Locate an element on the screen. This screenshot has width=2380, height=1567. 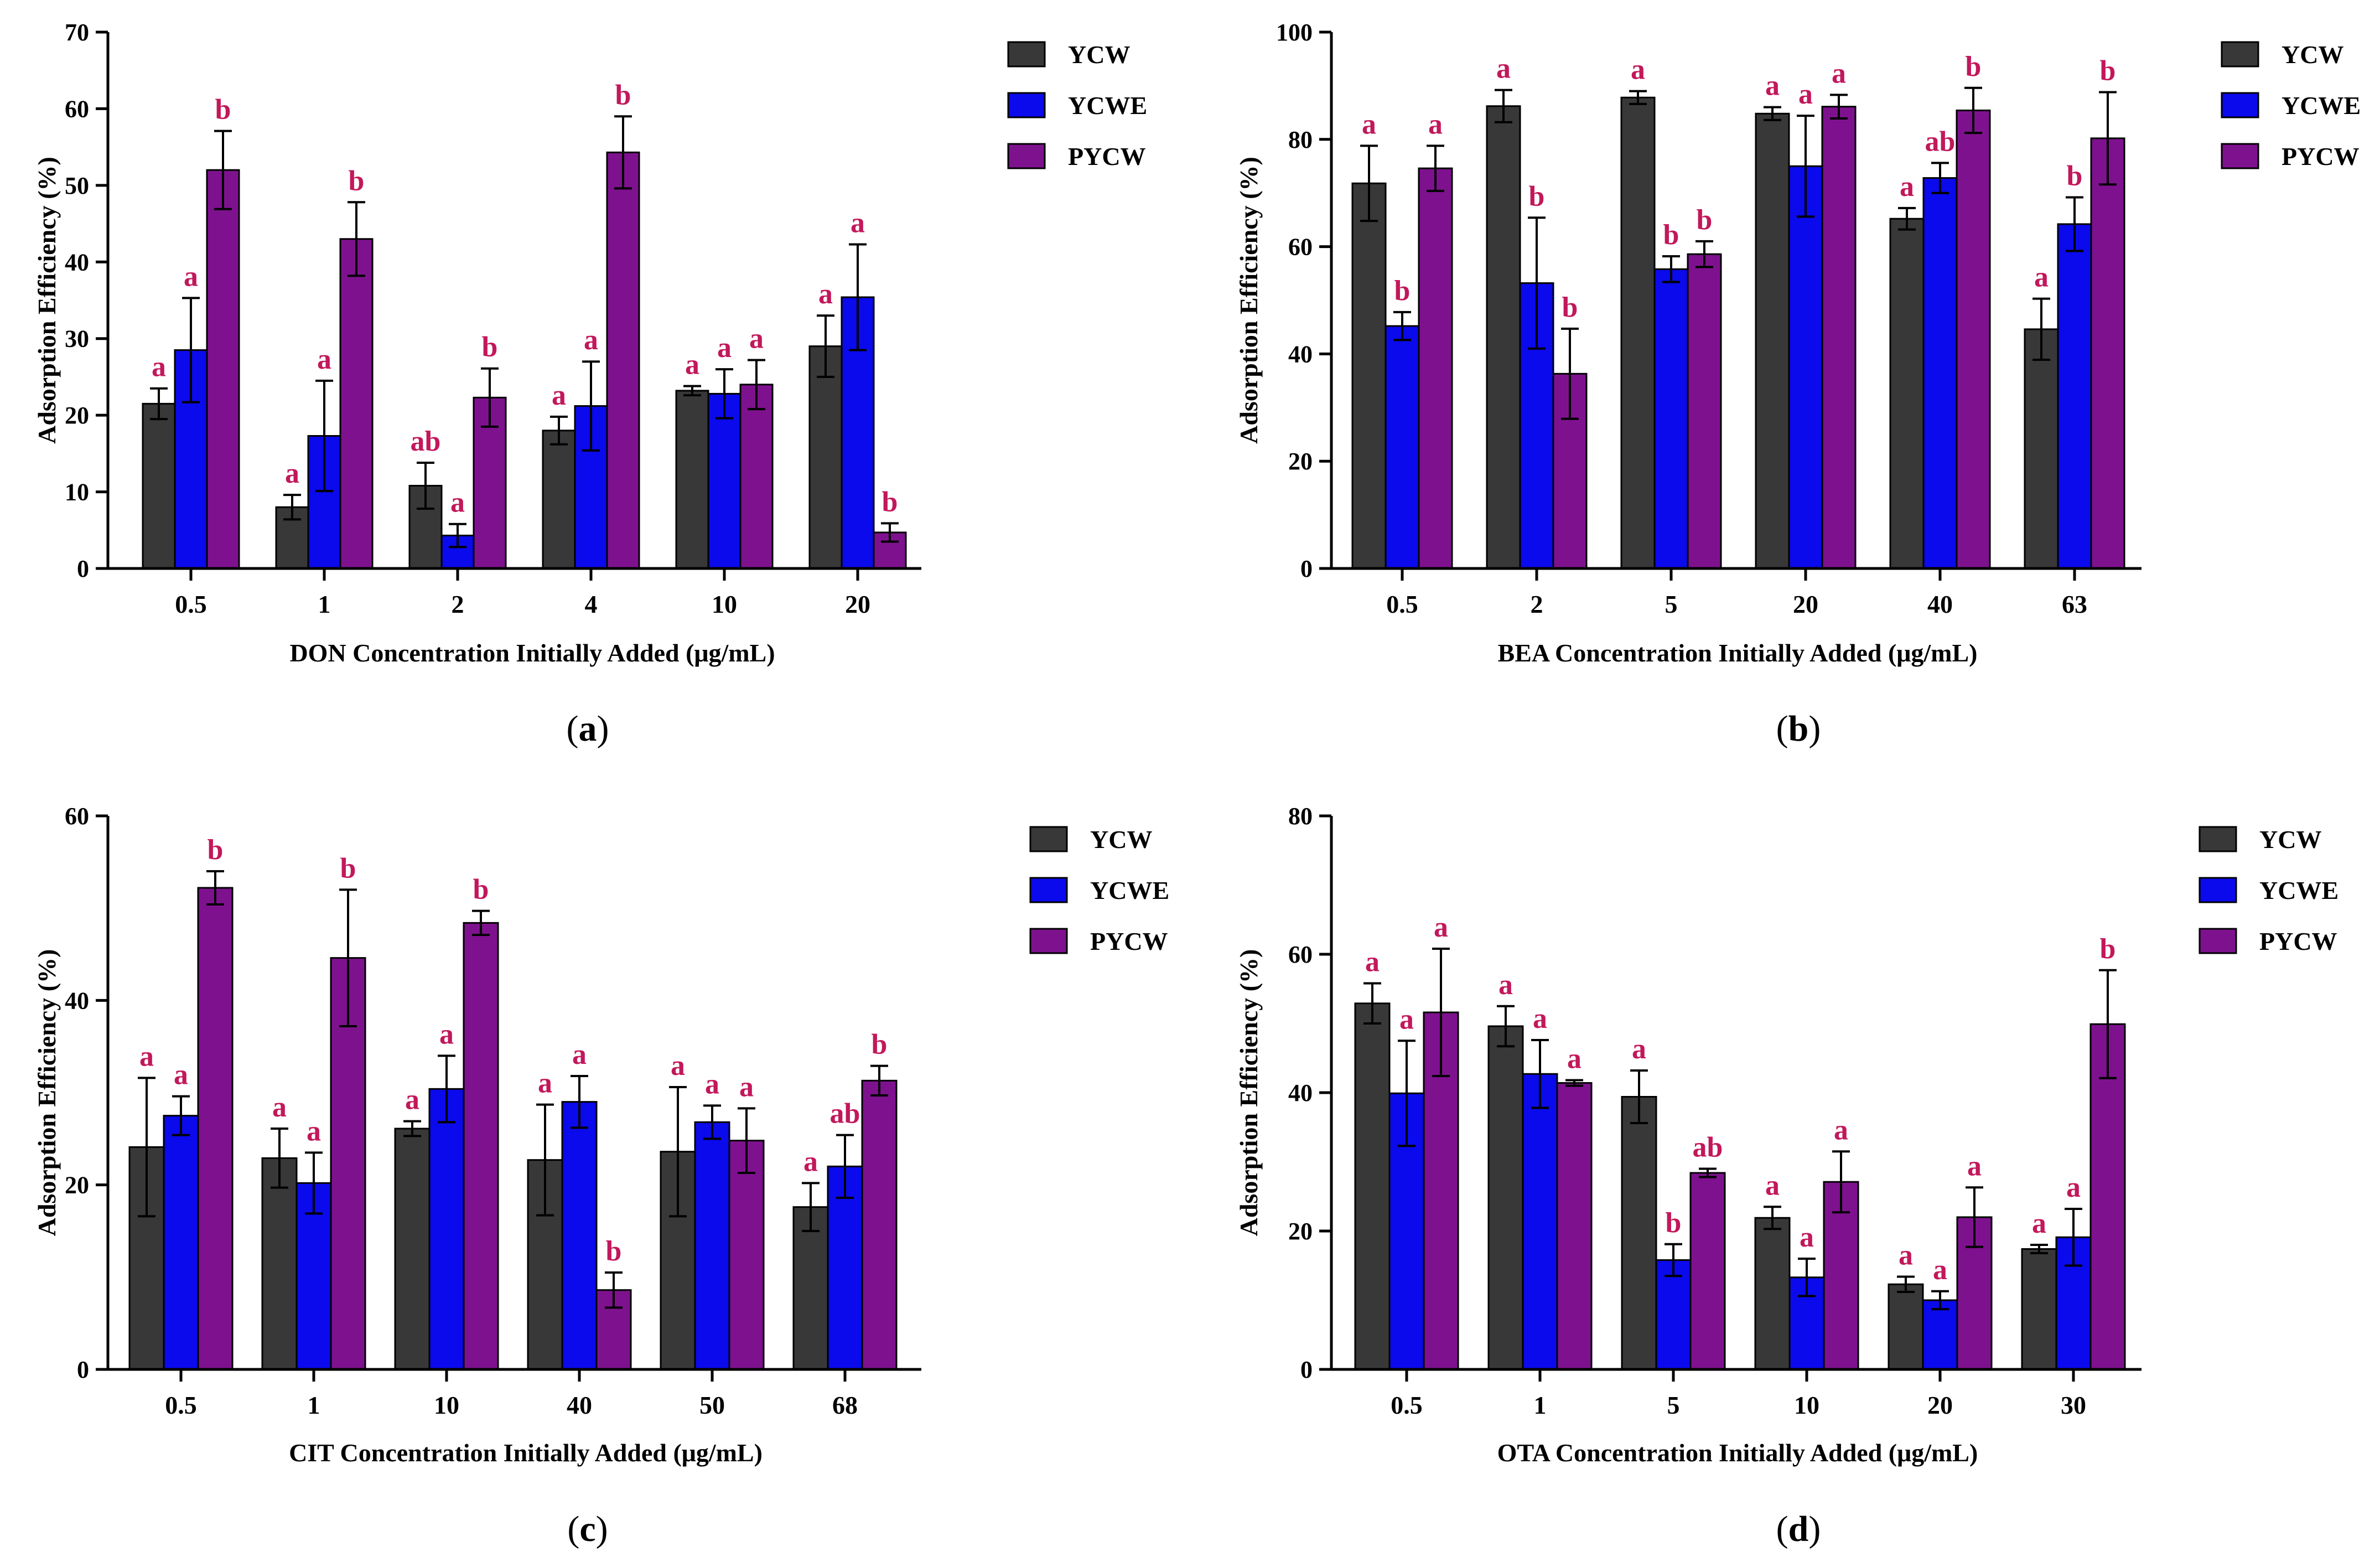
panel-caption: (d) is located at coordinates (1799, 1529).